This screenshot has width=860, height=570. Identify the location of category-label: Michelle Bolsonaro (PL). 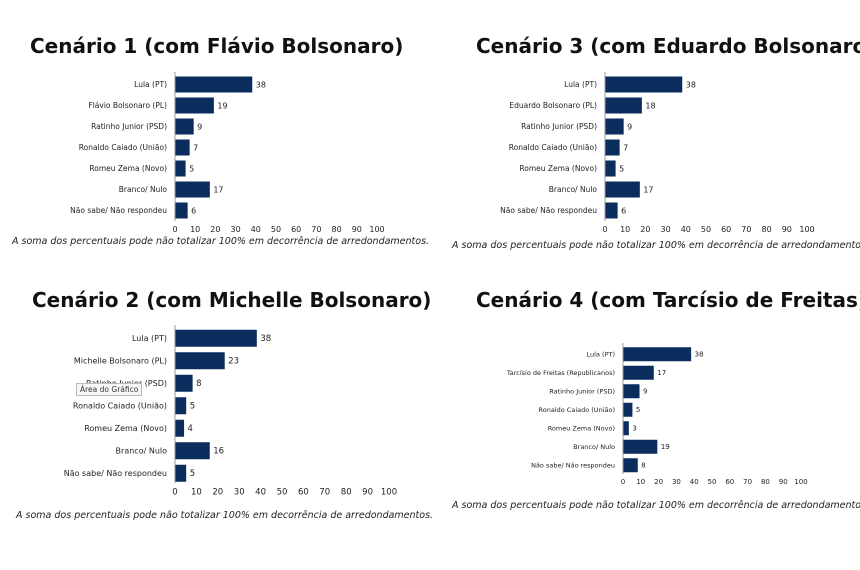
(120, 361).